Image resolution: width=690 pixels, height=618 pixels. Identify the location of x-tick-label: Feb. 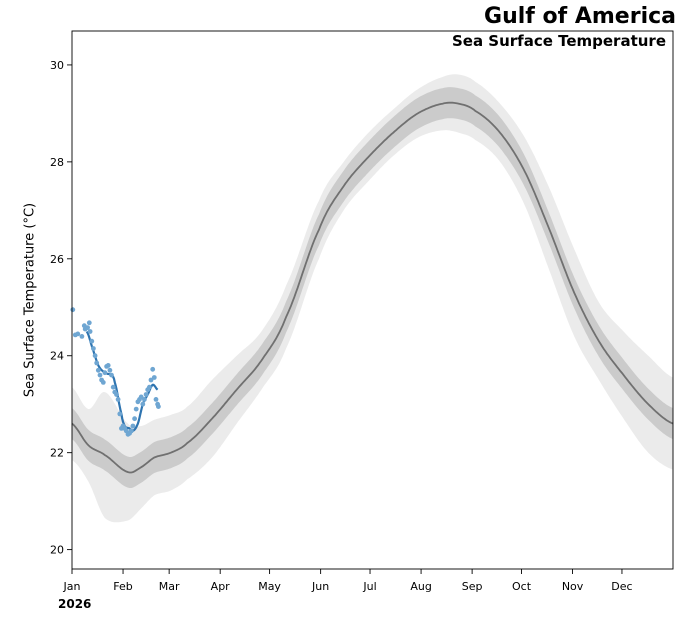
(122, 586).